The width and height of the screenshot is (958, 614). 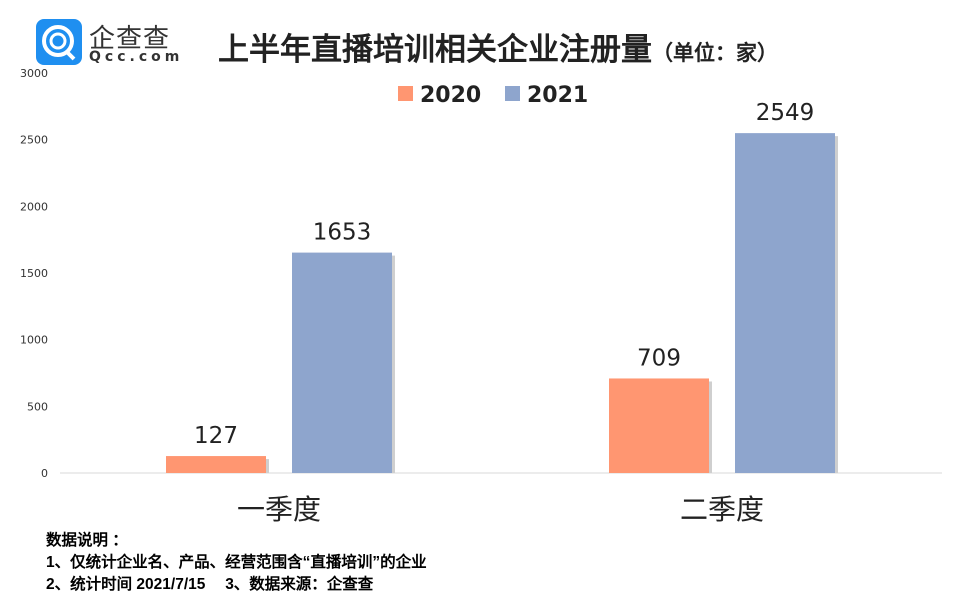 I want to click on y-tick-label: 500, so click(x=37, y=406).